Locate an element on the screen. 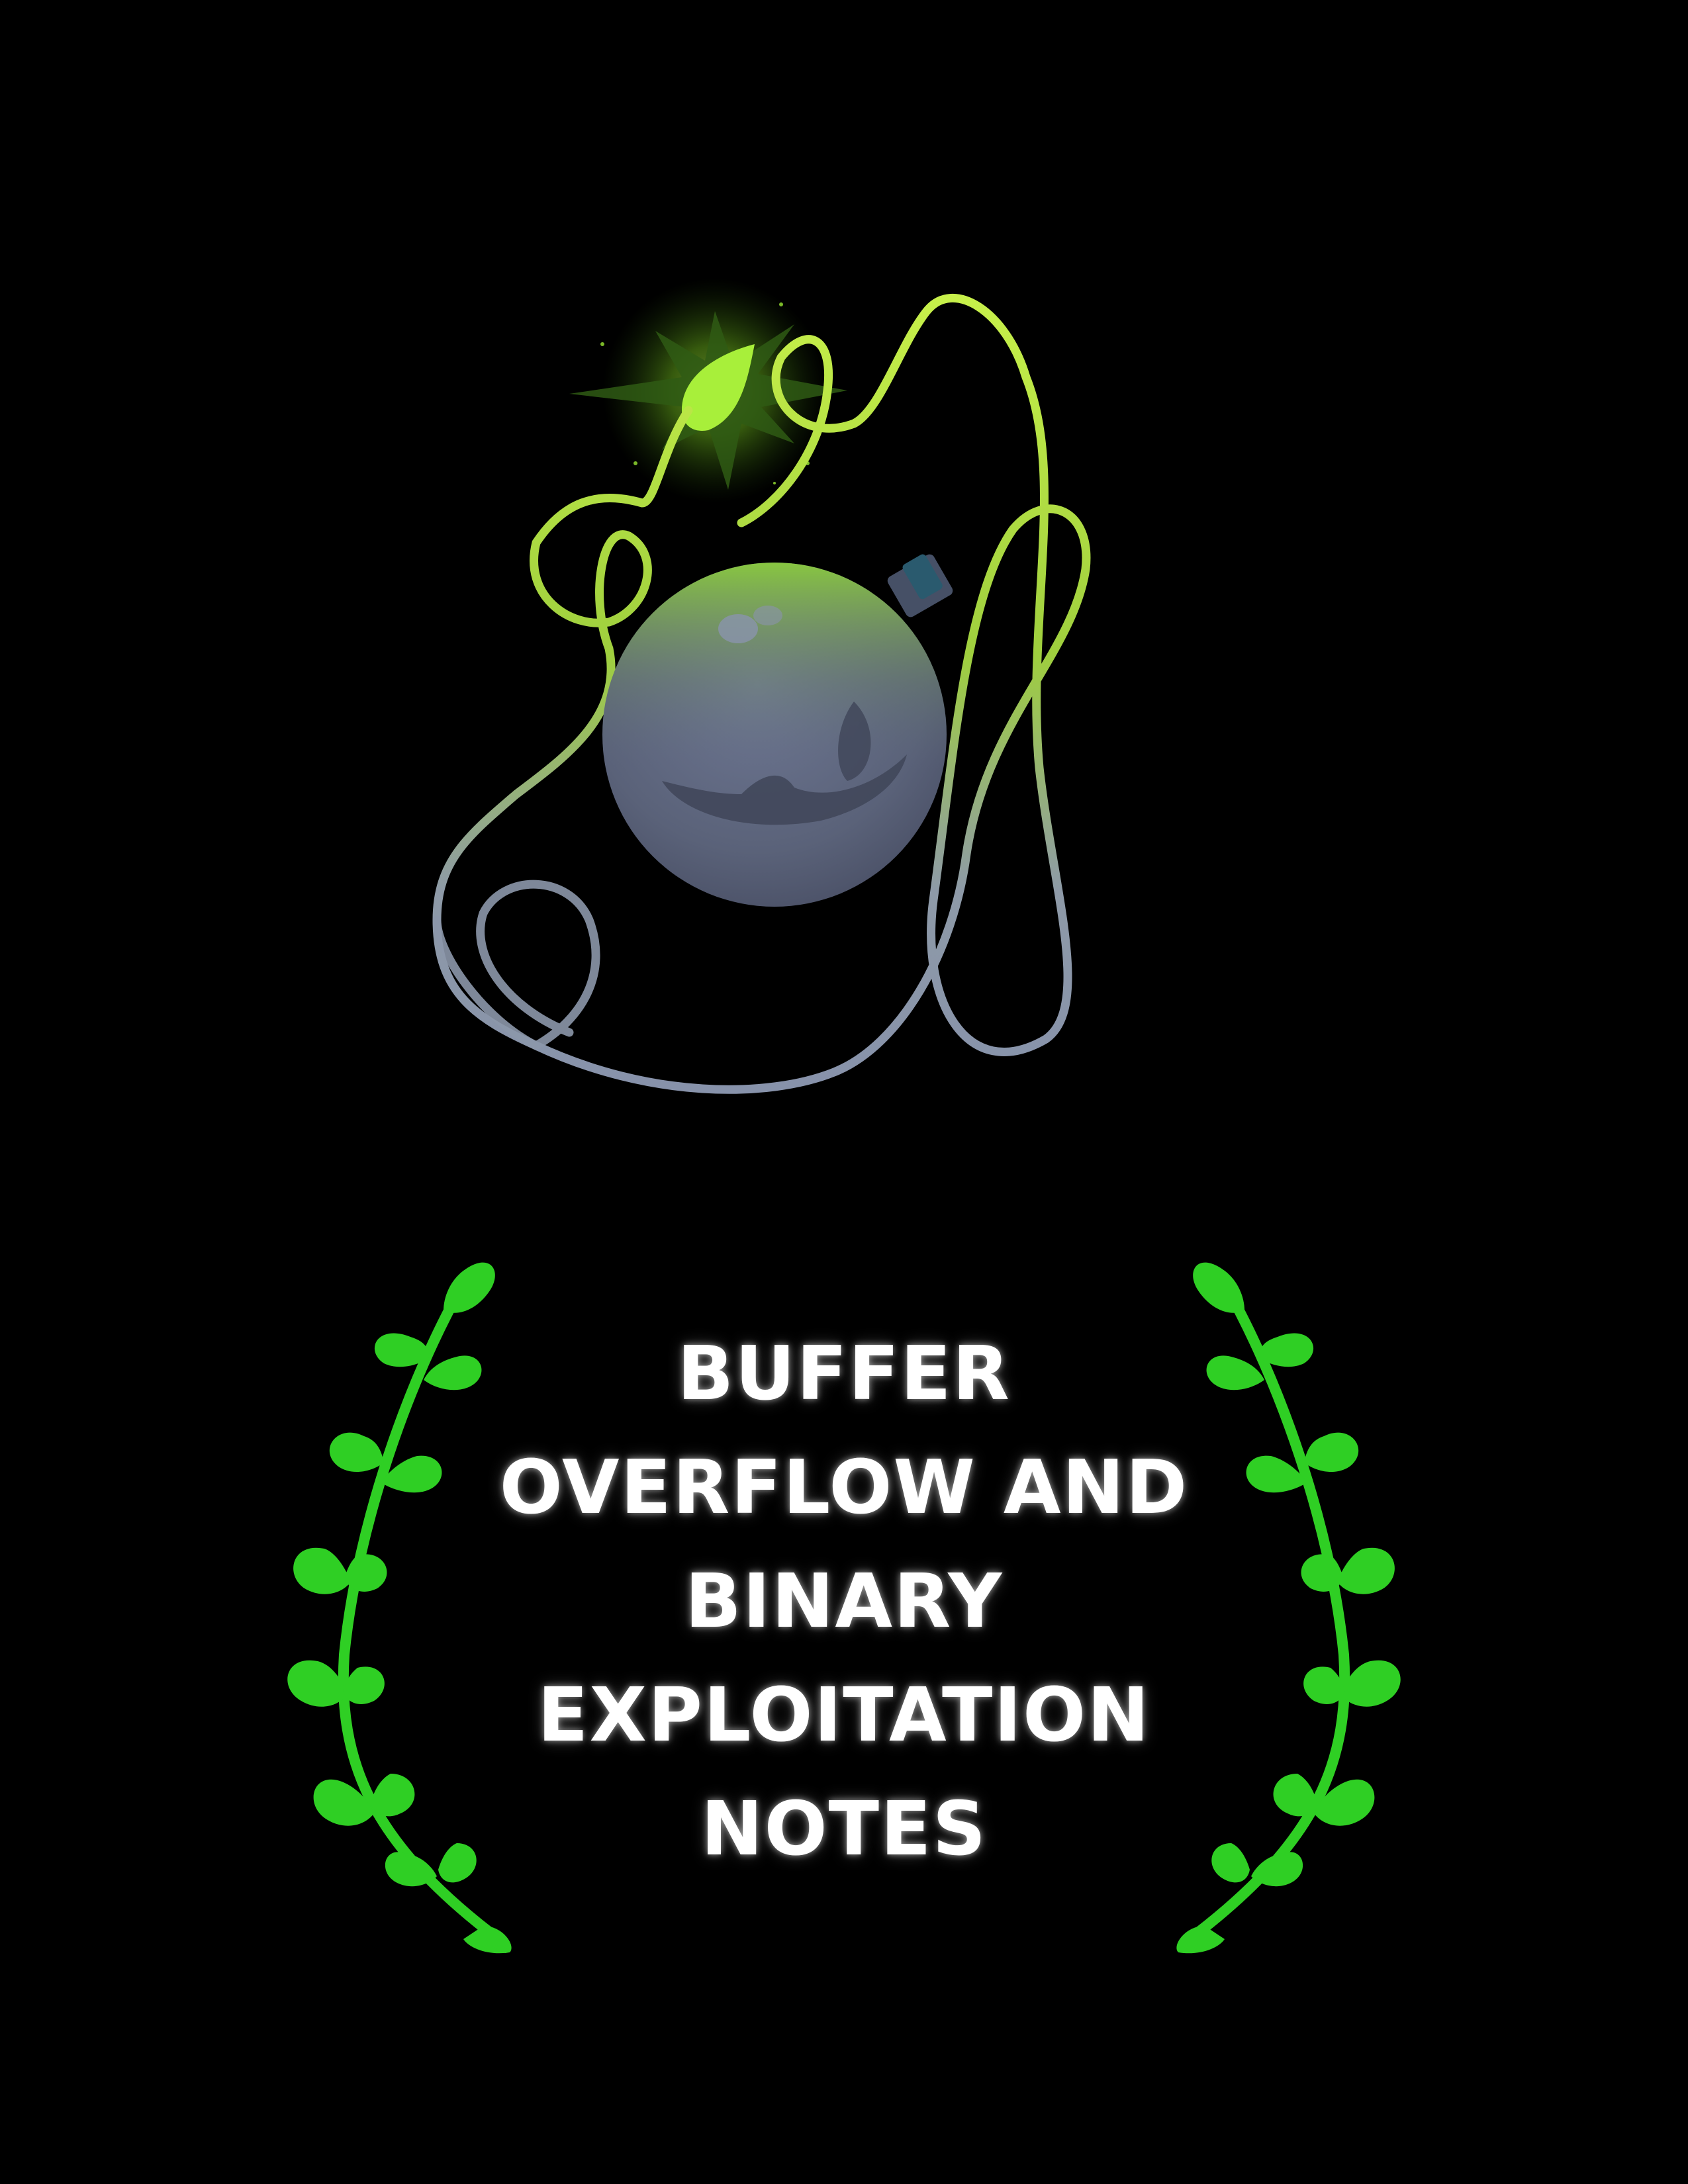 This screenshot has height=2184, width=1688. title-line-3: BINARY is located at coordinates (844, 1602).